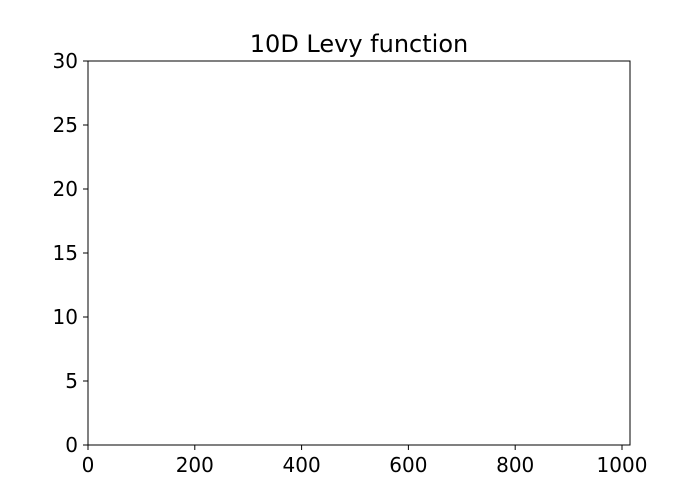 Image resolution: width=700 pixels, height=500 pixels. I want to click on x-tick-label: 1000, so click(622, 465).